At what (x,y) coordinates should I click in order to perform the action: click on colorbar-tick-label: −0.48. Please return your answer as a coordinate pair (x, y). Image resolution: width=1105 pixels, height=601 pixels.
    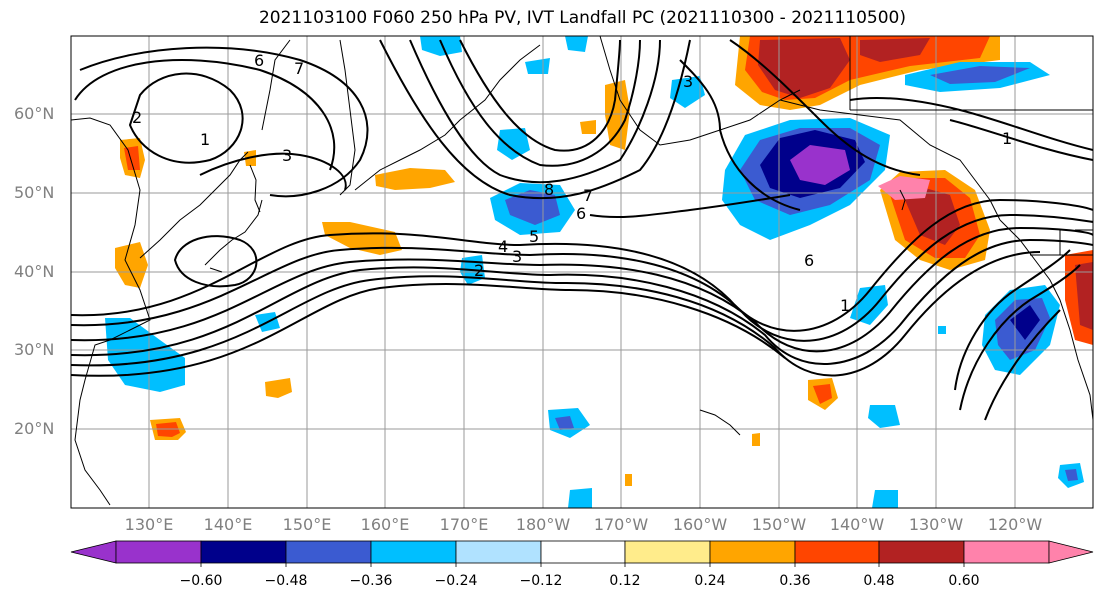
    Looking at the image, I should click on (286, 581).